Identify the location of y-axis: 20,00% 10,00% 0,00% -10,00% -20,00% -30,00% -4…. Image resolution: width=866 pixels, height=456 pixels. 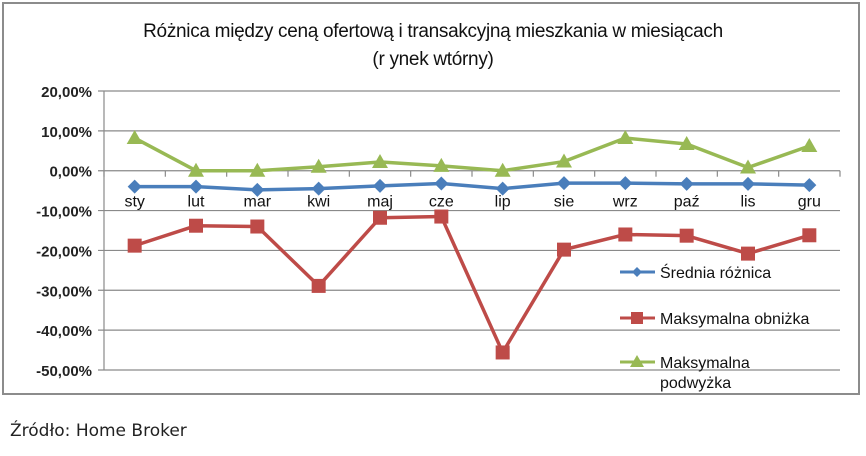
(70, 232).